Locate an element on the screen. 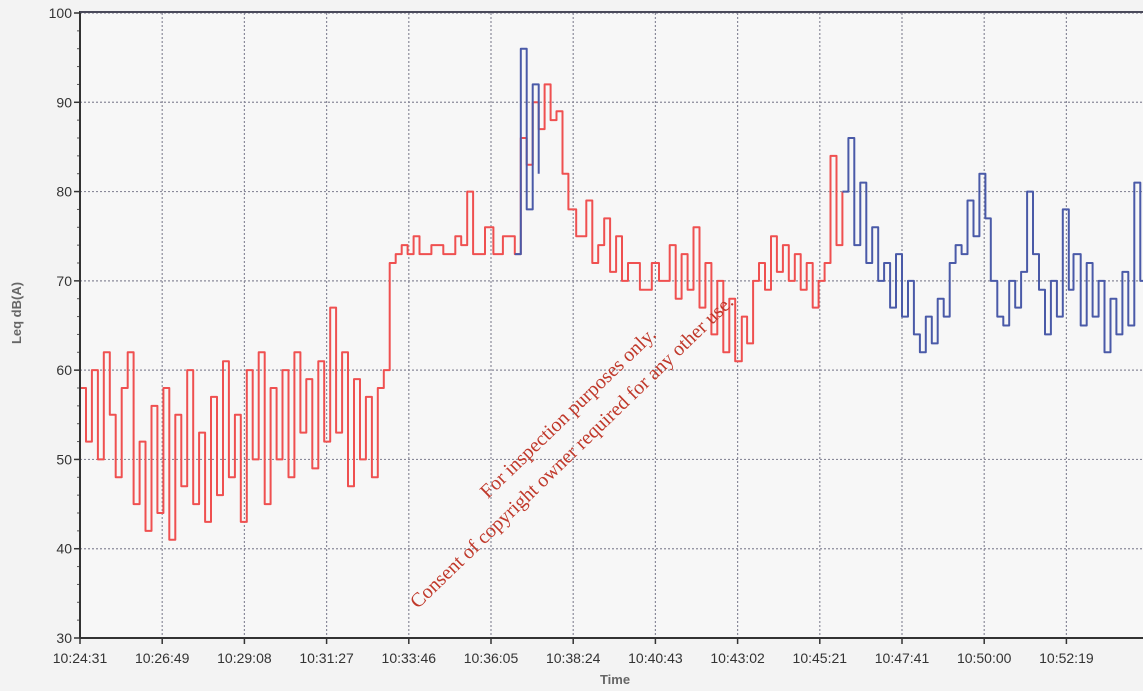 This screenshot has height=691, width=1143. y-tick-label: 50 is located at coordinates (64, 459).